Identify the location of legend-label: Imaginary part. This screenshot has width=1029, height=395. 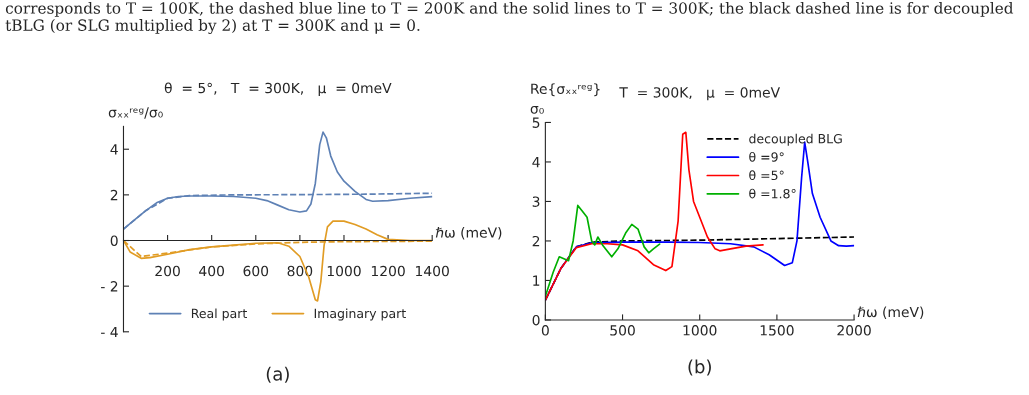
(360, 314).